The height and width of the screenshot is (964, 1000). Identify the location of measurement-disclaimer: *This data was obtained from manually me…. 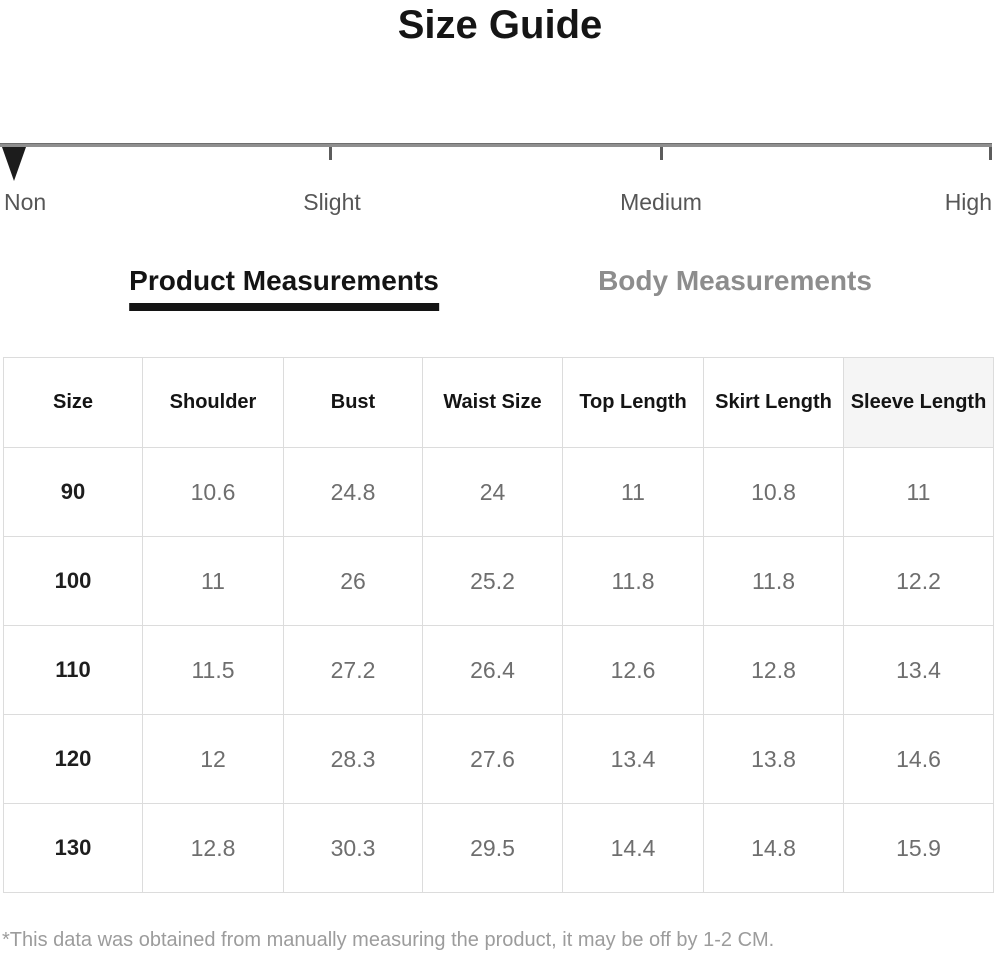
(388, 940).